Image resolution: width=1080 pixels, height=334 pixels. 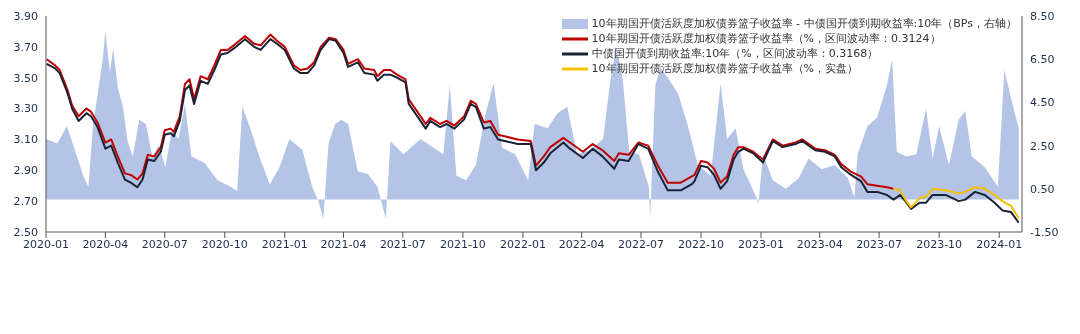 I want to click on x-tick-label: 2020-04, so click(x=105, y=244).